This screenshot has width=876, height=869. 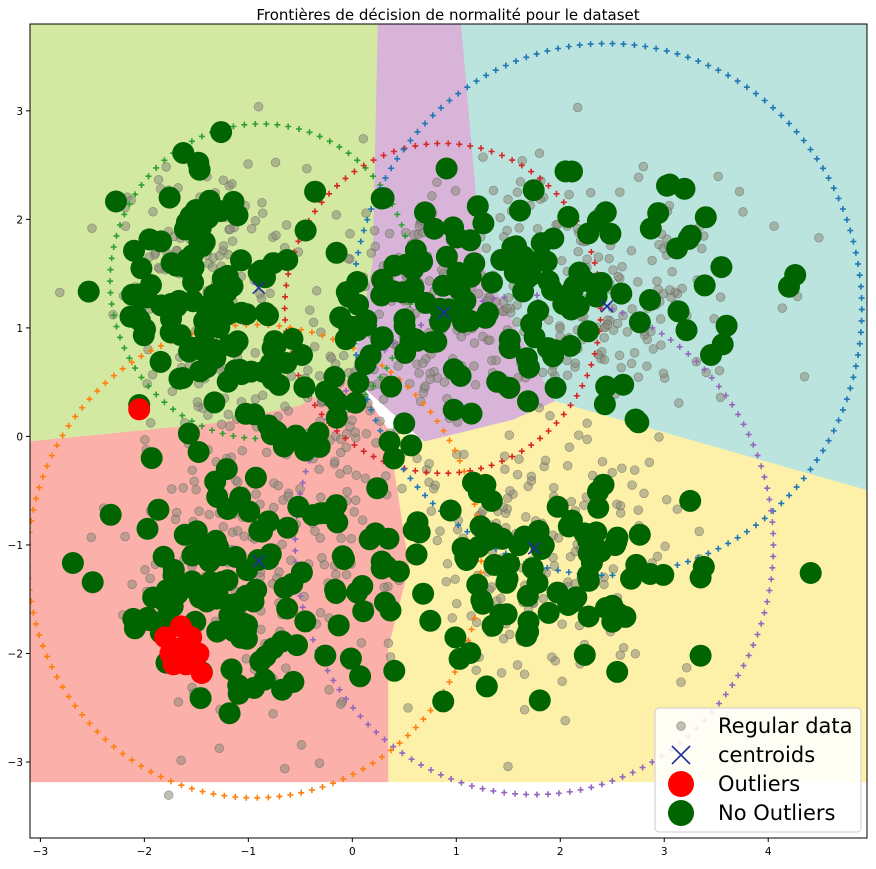 What do you see at coordinates (15, 763) in the screenshot?
I see `y-tick-label: −3` at bounding box center [15, 763].